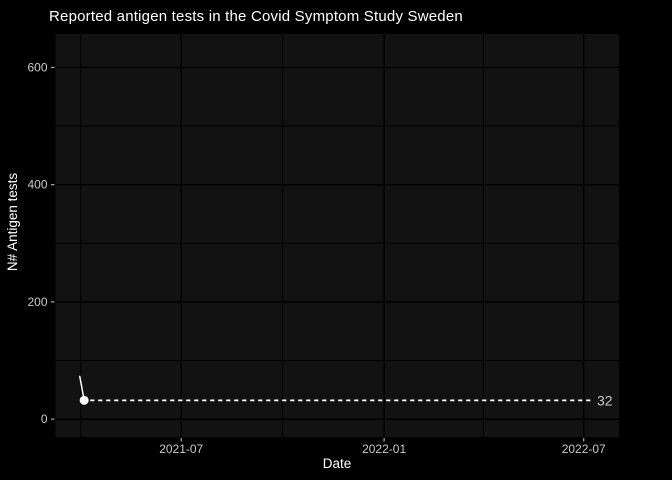 Image resolution: width=672 pixels, height=480 pixels. What do you see at coordinates (44, 419) in the screenshot?
I see `y-tick-label: 0` at bounding box center [44, 419].